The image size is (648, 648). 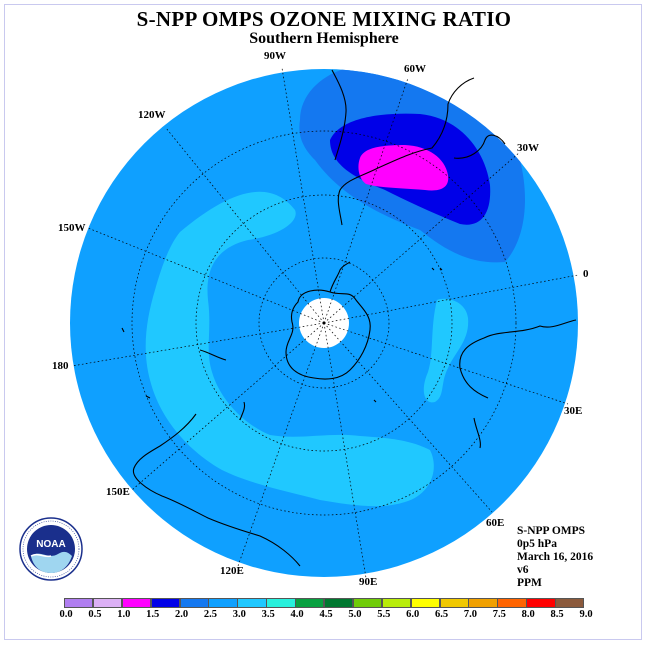 I want to click on page-subtitle: Southern Hemisphere, so click(x=324, y=38).